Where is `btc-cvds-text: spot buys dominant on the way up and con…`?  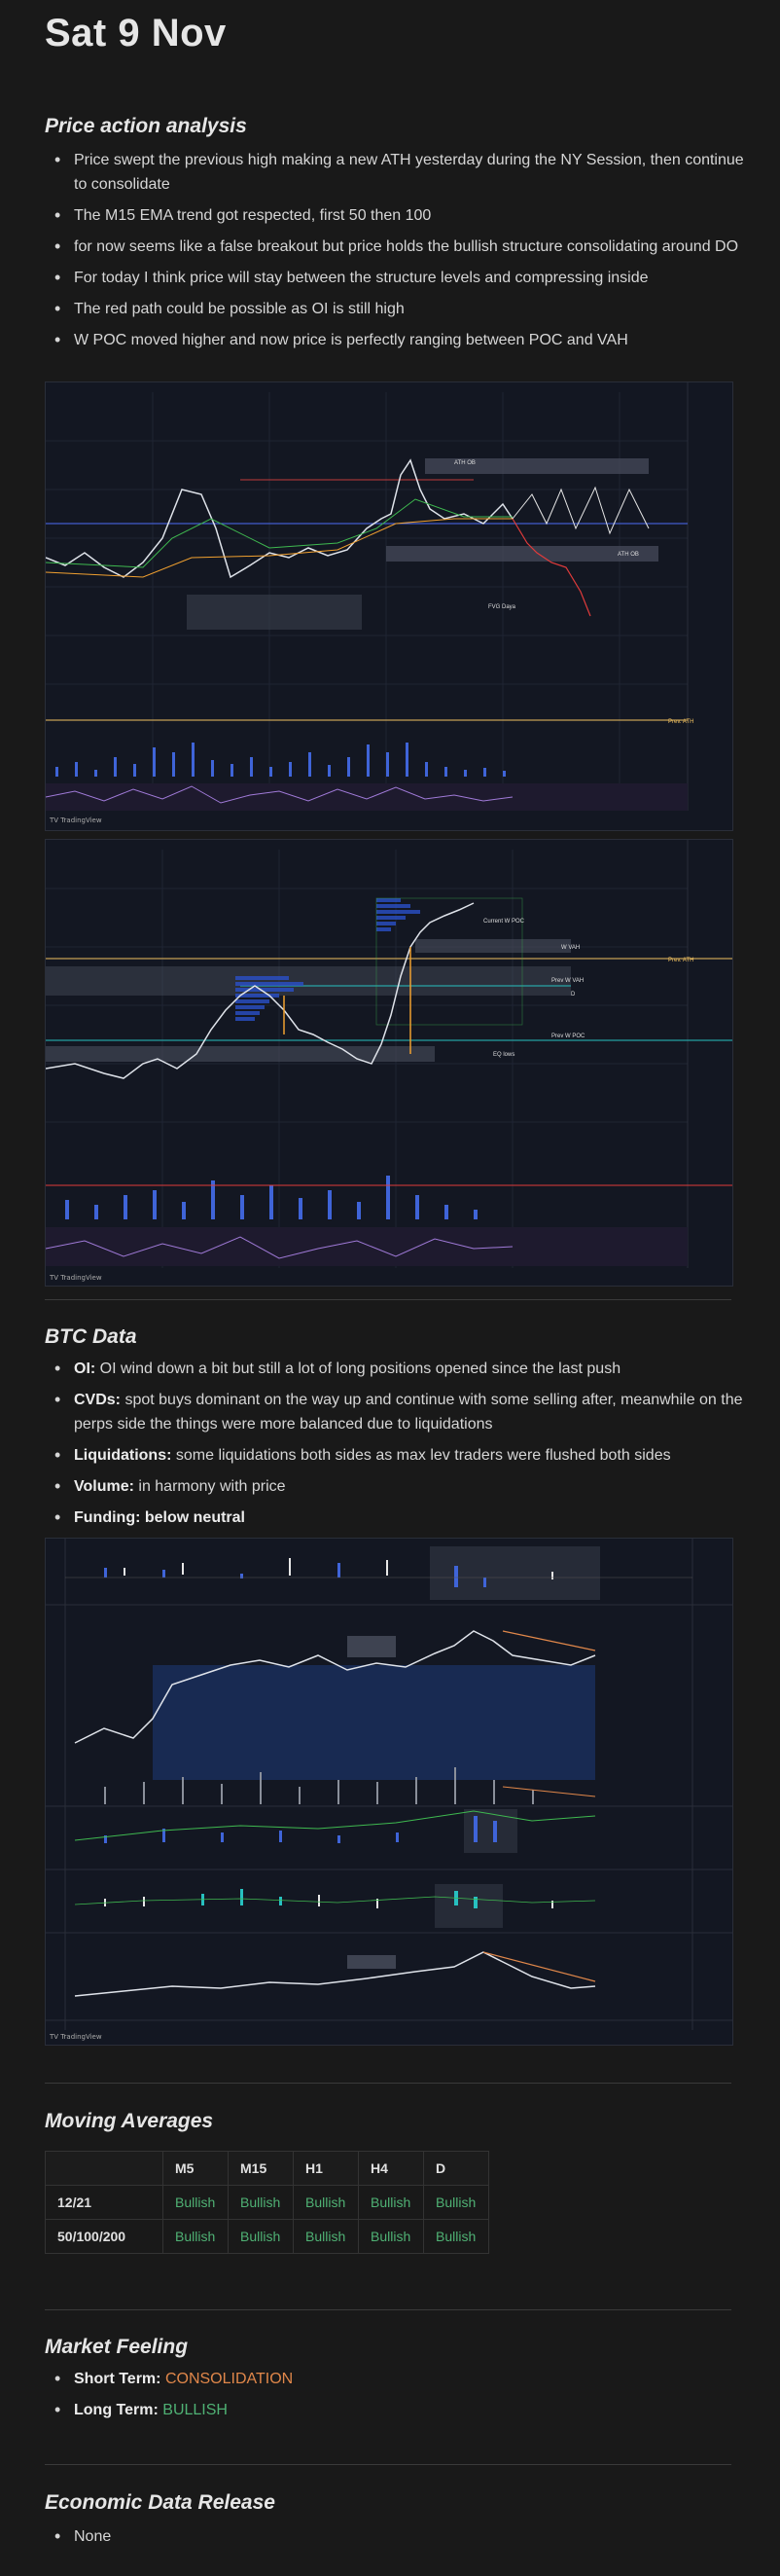
btc-cvds-text: spot buys dominant on the way up and con… is located at coordinates (408, 1412).